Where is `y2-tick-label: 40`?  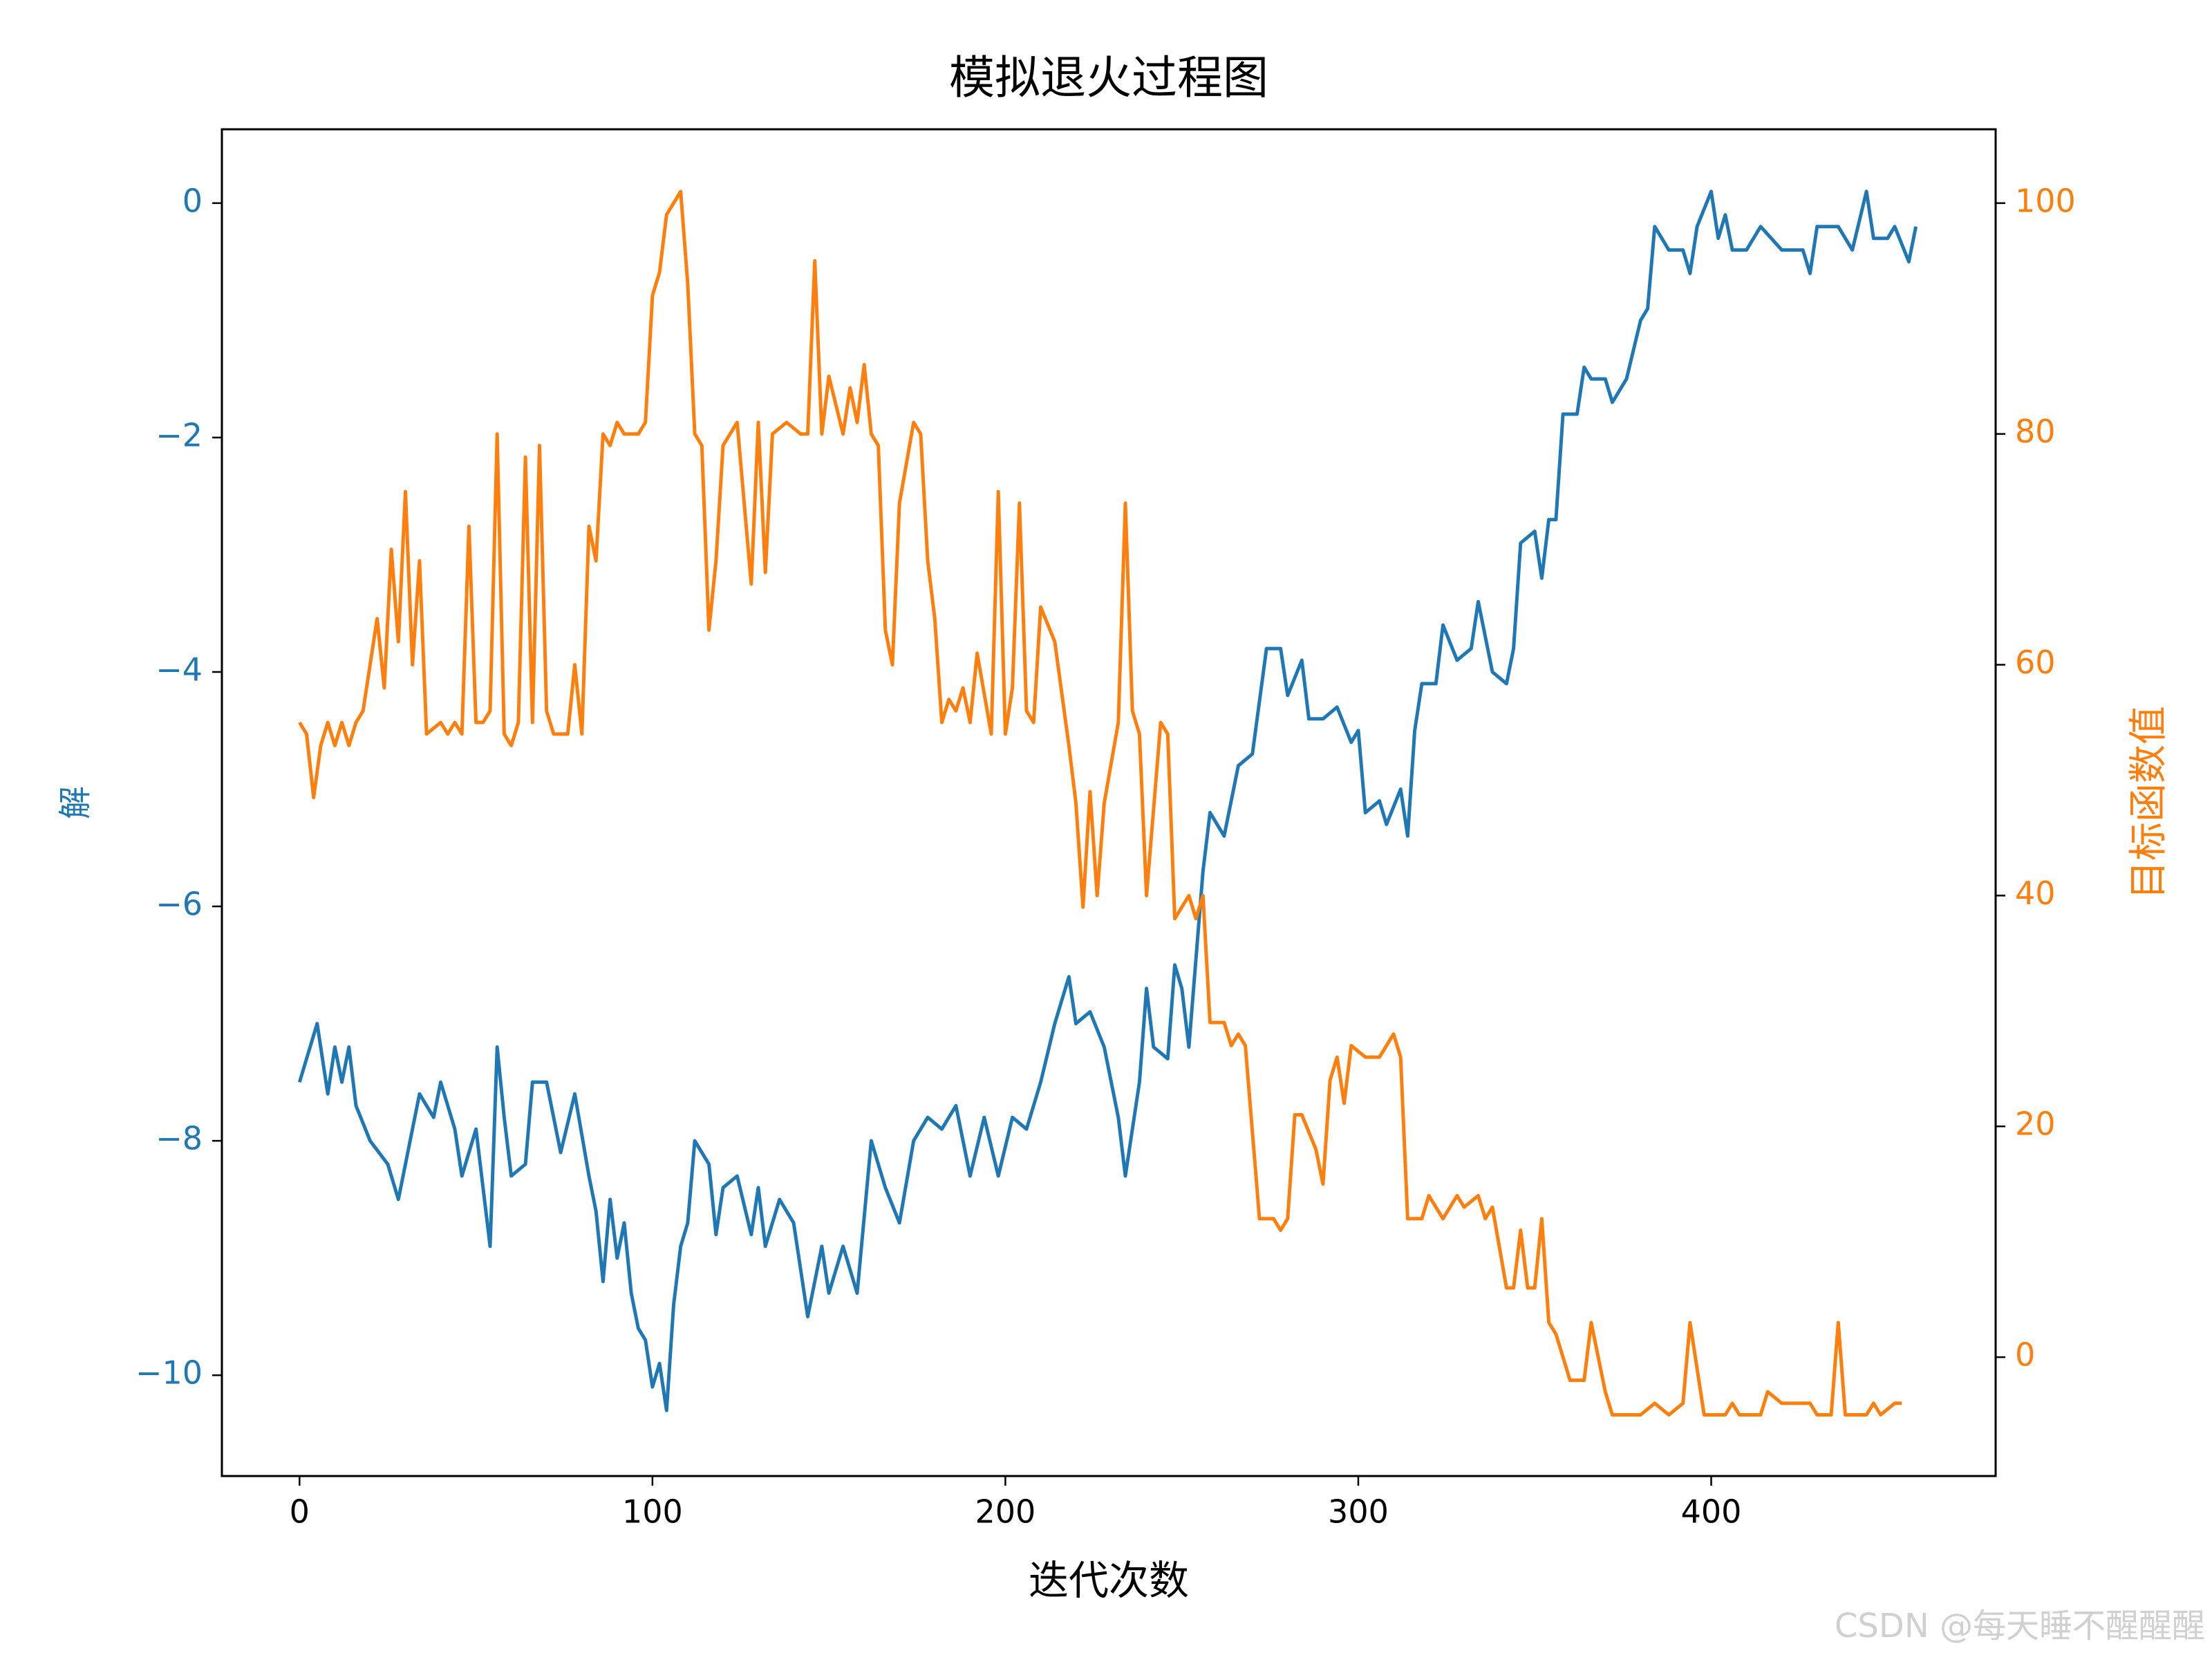 y2-tick-label: 40 is located at coordinates (2036, 894).